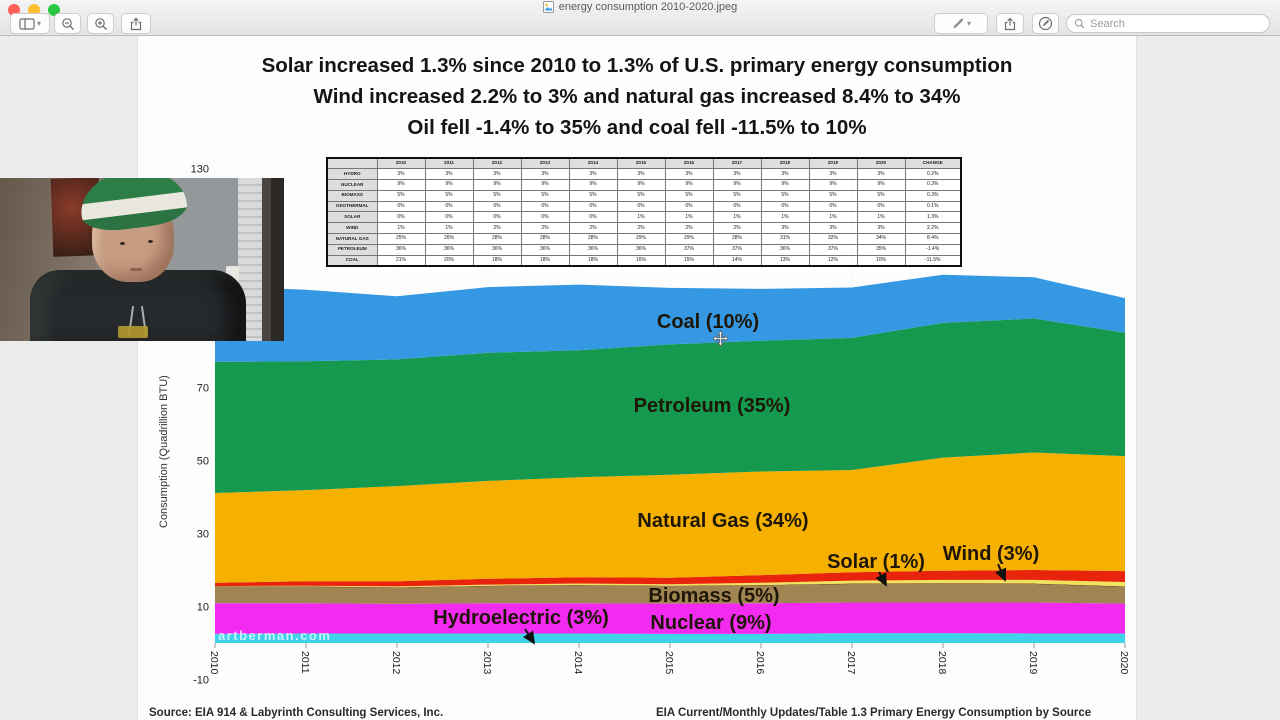 The width and height of the screenshot is (1280, 720). What do you see at coordinates (487, 663) in the screenshot?
I see `x-axis-tick-label: 2013` at bounding box center [487, 663].